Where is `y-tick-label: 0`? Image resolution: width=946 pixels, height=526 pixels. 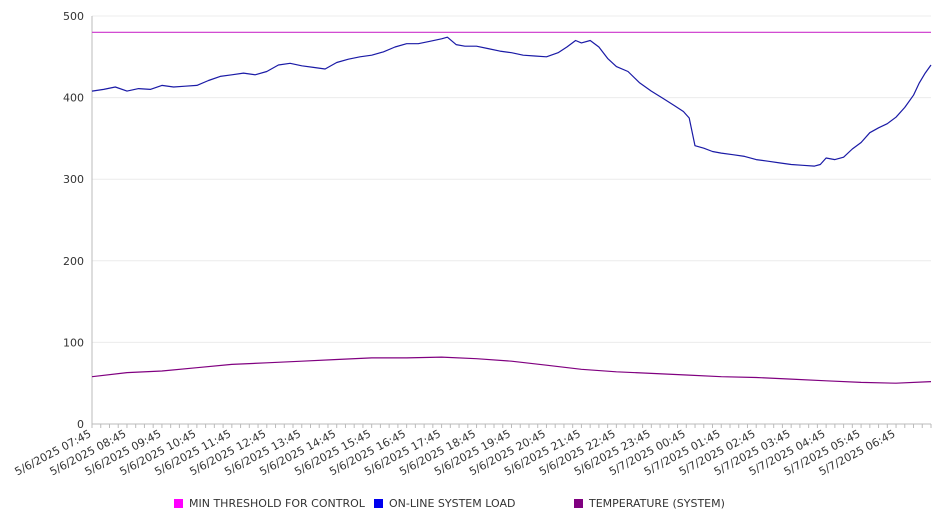
y-tick-label: 0 is located at coordinates (80, 424).